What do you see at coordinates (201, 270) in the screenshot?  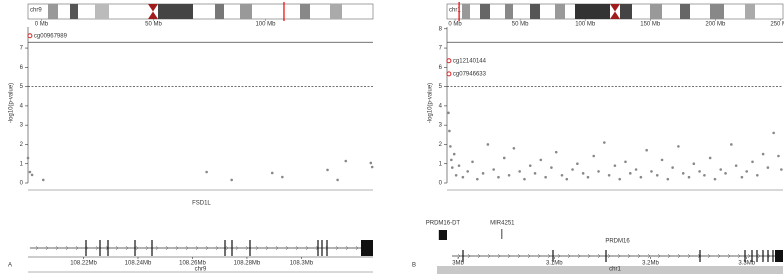 I see `x-axis-label: chr9` at bounding box center [201, 270].